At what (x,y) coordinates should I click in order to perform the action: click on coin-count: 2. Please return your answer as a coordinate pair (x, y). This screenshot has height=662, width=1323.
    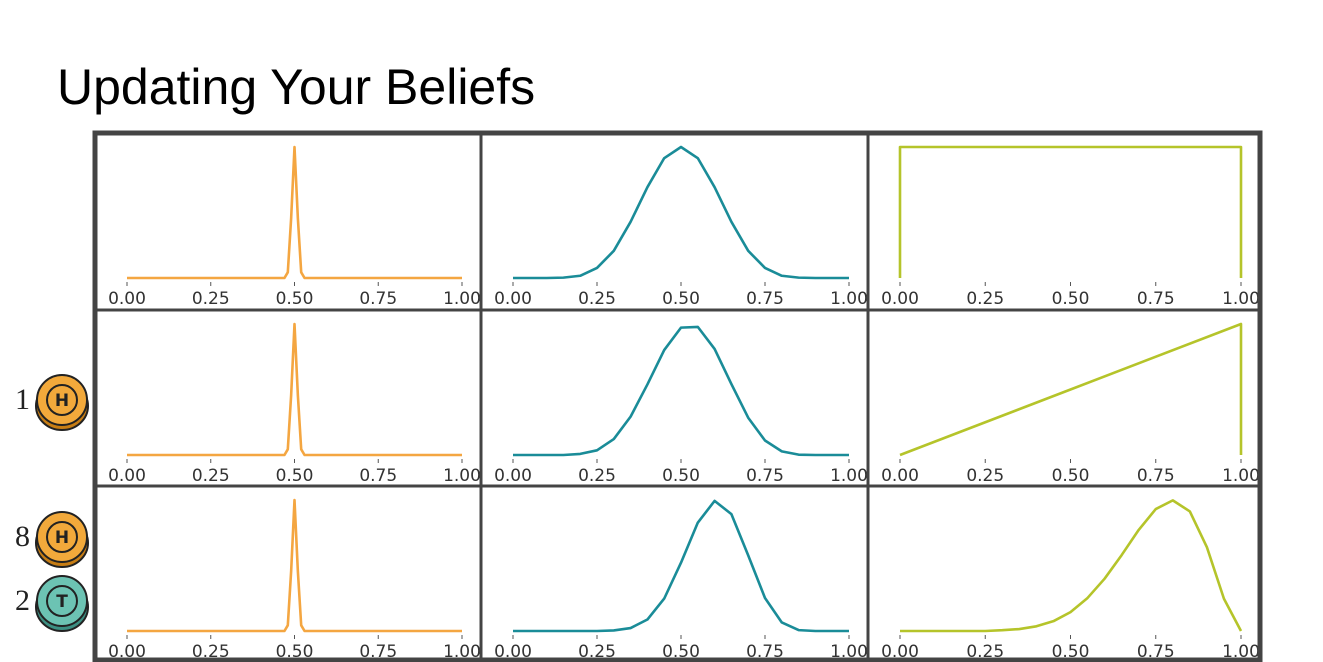
    Looking at the image, I should click on (22, 600).